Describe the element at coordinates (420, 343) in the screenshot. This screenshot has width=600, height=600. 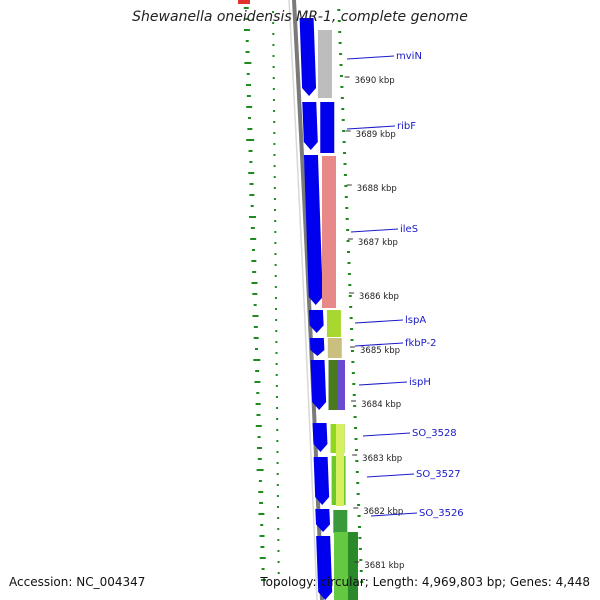
I see `gene-label: fkbP-2` at that location.